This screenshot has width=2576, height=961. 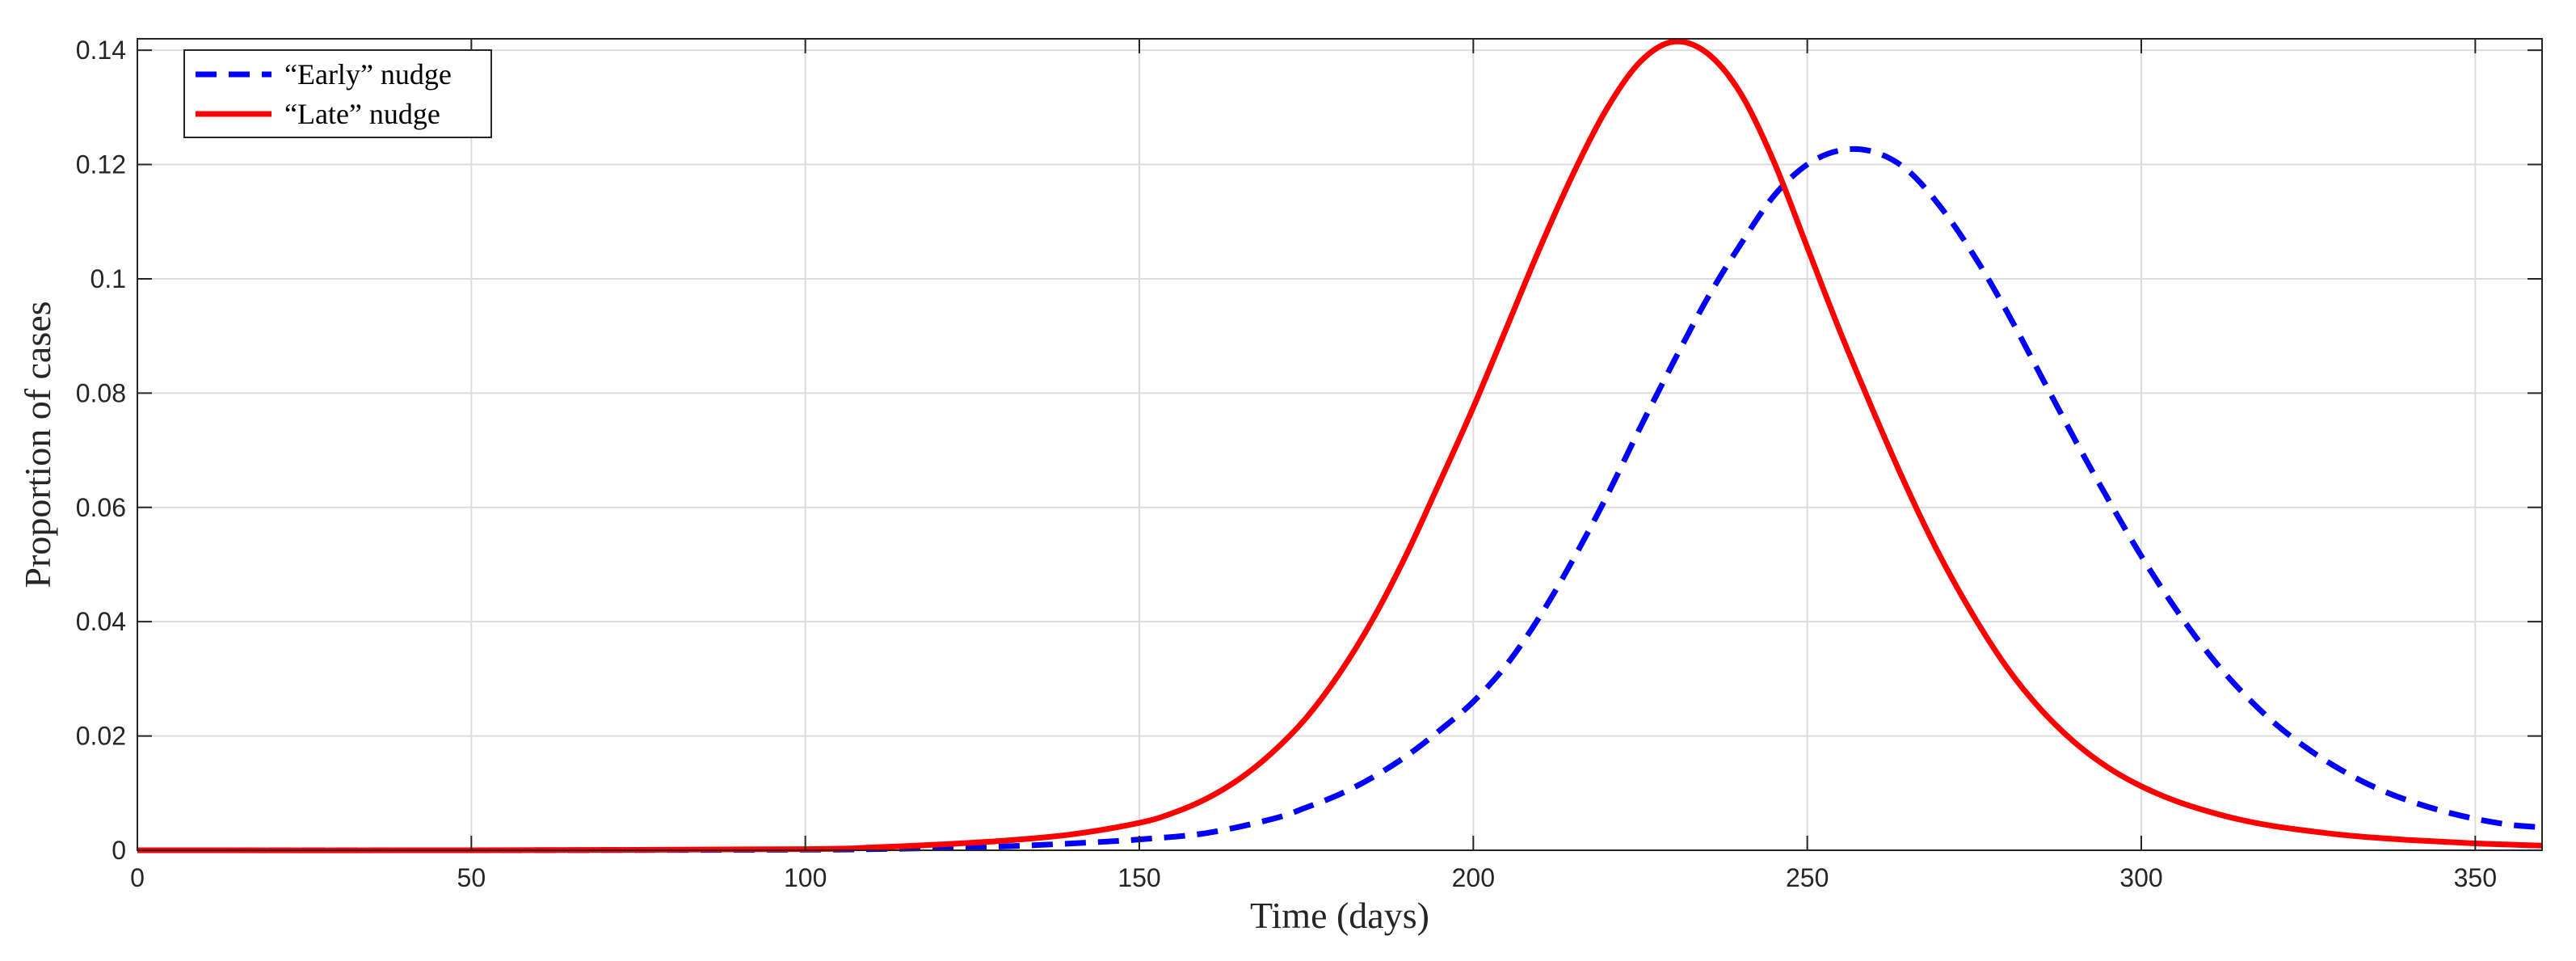 What do you see at coordinates (101, 392) in the screenshot?
I see `y-tick-label: 0.08` at bounding box center [101, 392].